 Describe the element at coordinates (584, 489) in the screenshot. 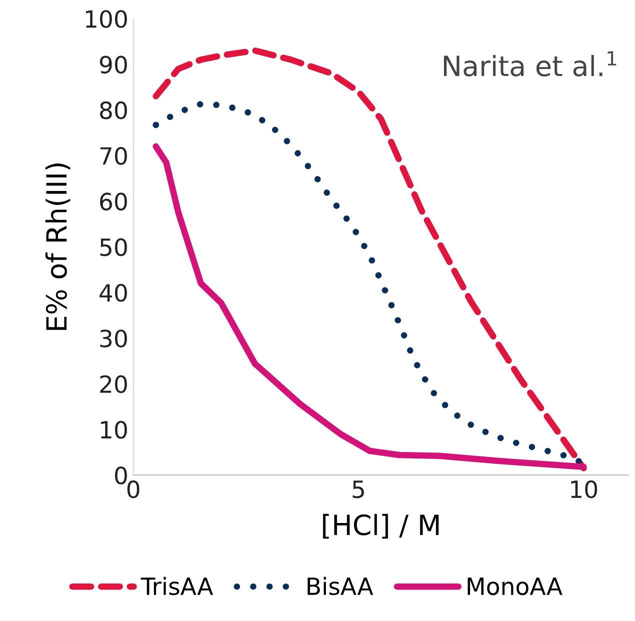

I see `x-tick-label: 10` at that location.